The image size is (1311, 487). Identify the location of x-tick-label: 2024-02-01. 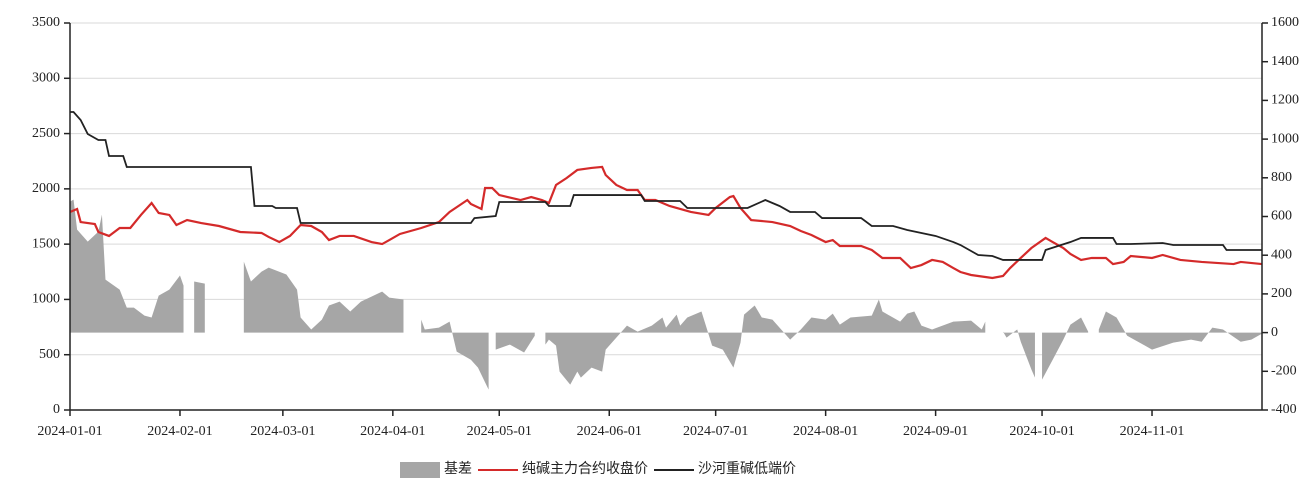
(179, 431).